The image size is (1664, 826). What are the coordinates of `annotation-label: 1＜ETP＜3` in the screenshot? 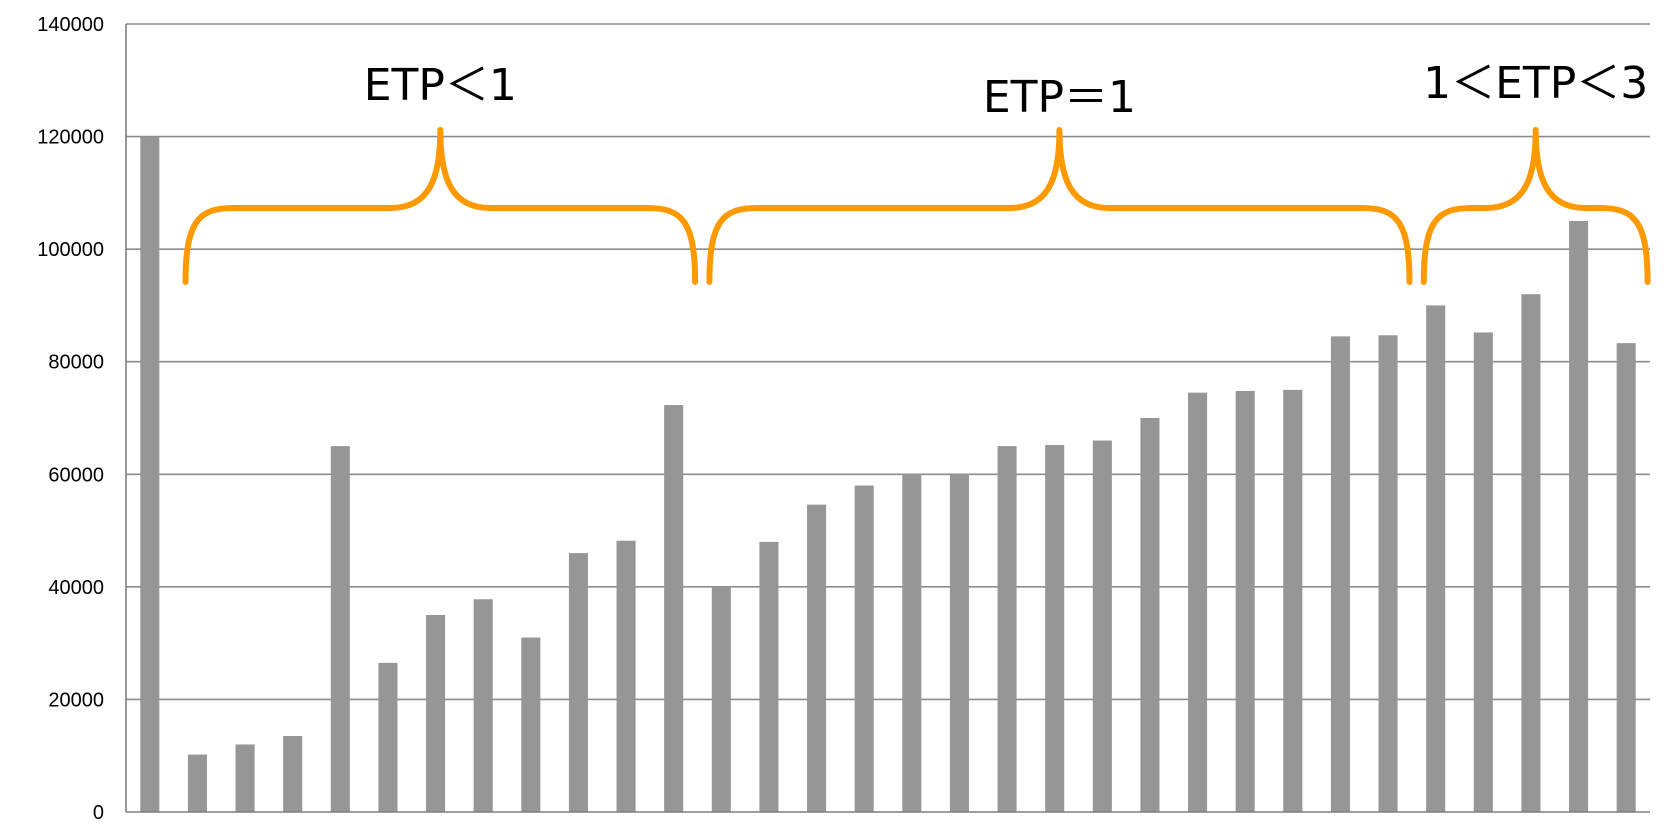 It's located at (1535, 83).